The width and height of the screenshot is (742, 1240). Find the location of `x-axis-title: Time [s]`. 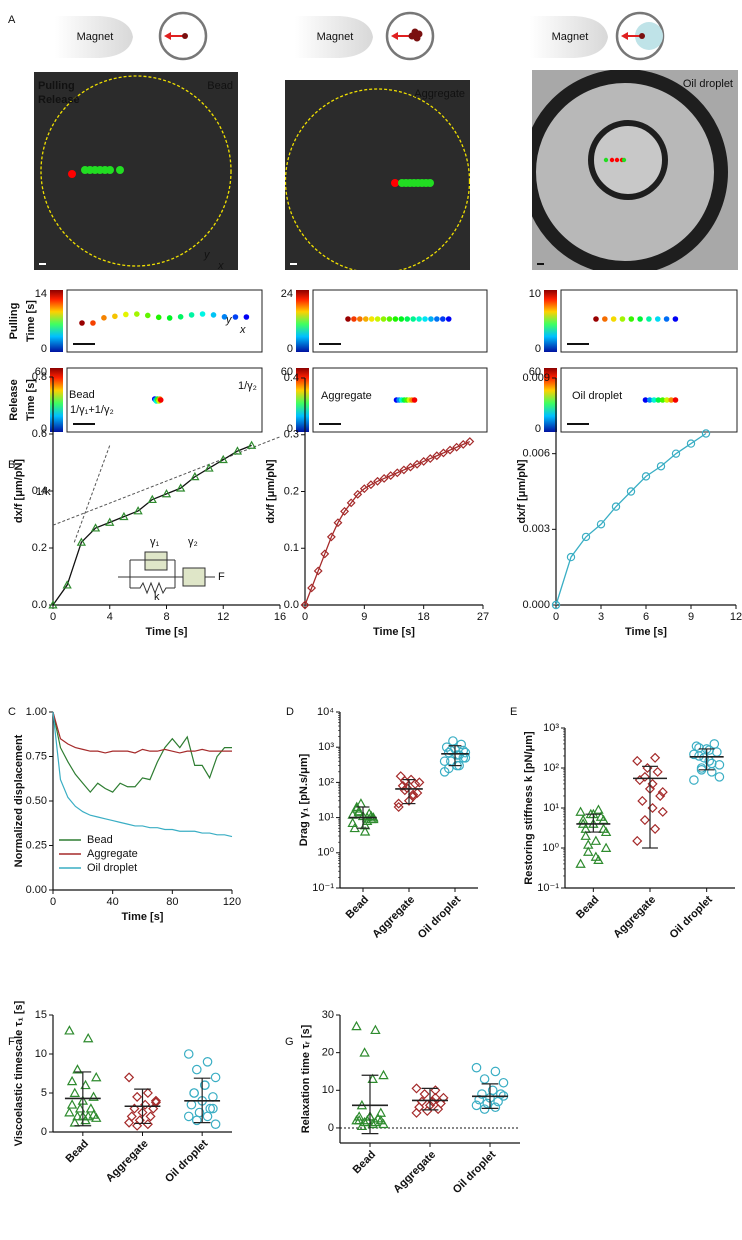

x-axis-title: Time [s] is located at coordinates (646, 632).